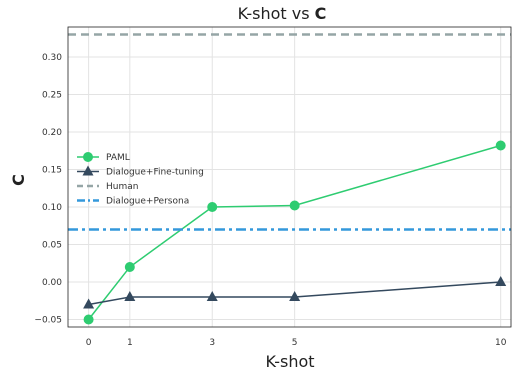  I want to click on chart-title: K-shot vs C, so click(282, 13).